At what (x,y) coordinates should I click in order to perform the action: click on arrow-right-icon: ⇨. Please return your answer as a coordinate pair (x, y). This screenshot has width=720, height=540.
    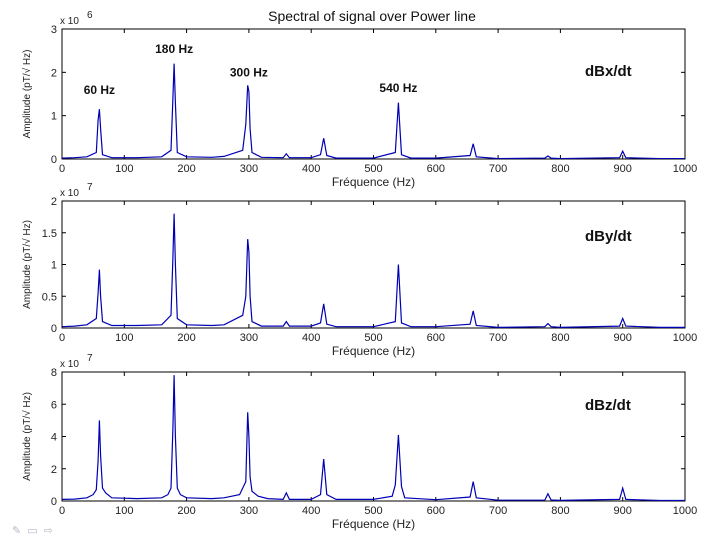
    Looking at the image, I should click on (48, 530).